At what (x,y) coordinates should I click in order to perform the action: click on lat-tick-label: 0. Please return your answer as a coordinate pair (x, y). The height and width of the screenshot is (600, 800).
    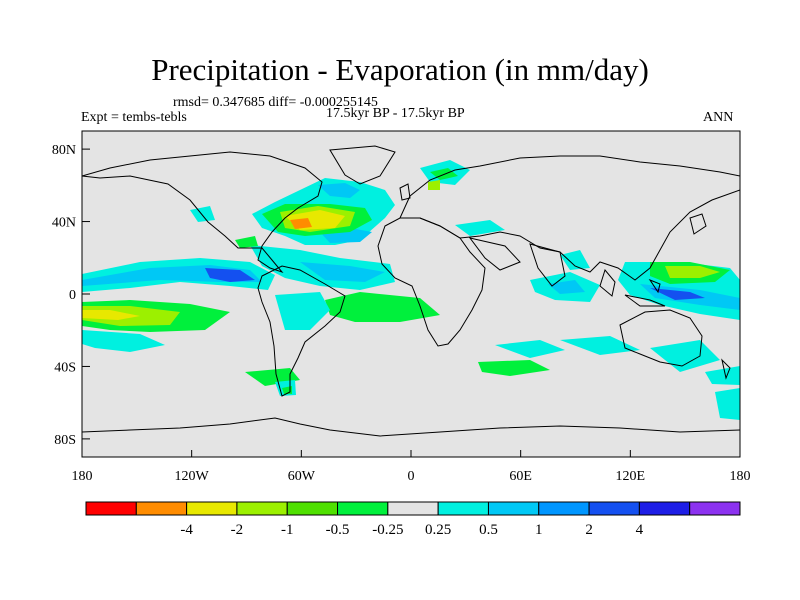
    Looking at the image, I should click on (72, 295).